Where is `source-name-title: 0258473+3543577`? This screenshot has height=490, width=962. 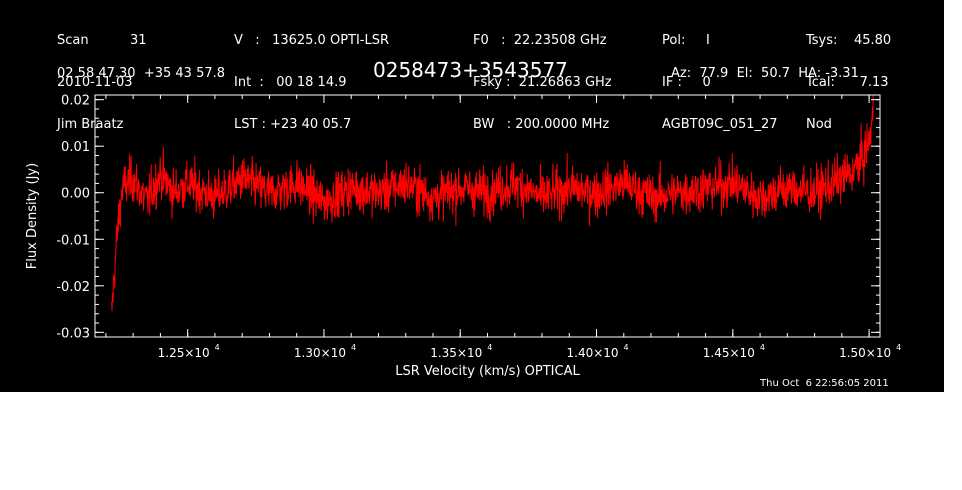 source-name-title: 0258473+3543577 is located at coordinates (470, 70).